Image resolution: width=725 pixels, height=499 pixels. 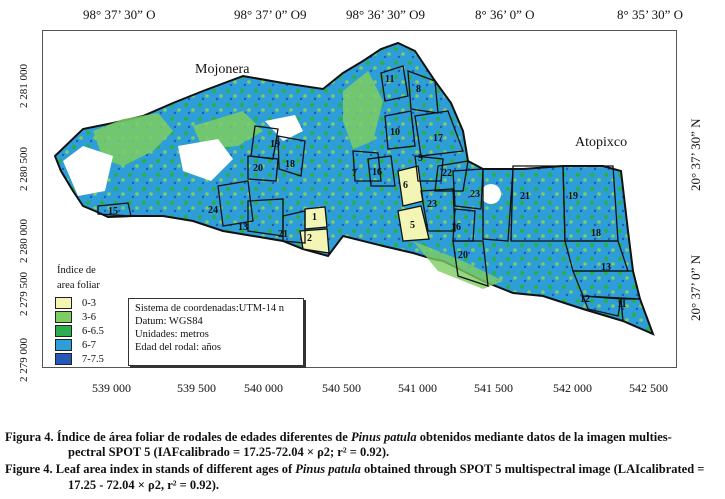 What do you see at coordinates (341, 388) in the screenshot?
I see `x-tick: 540 500` at bounding box center [341, 388].